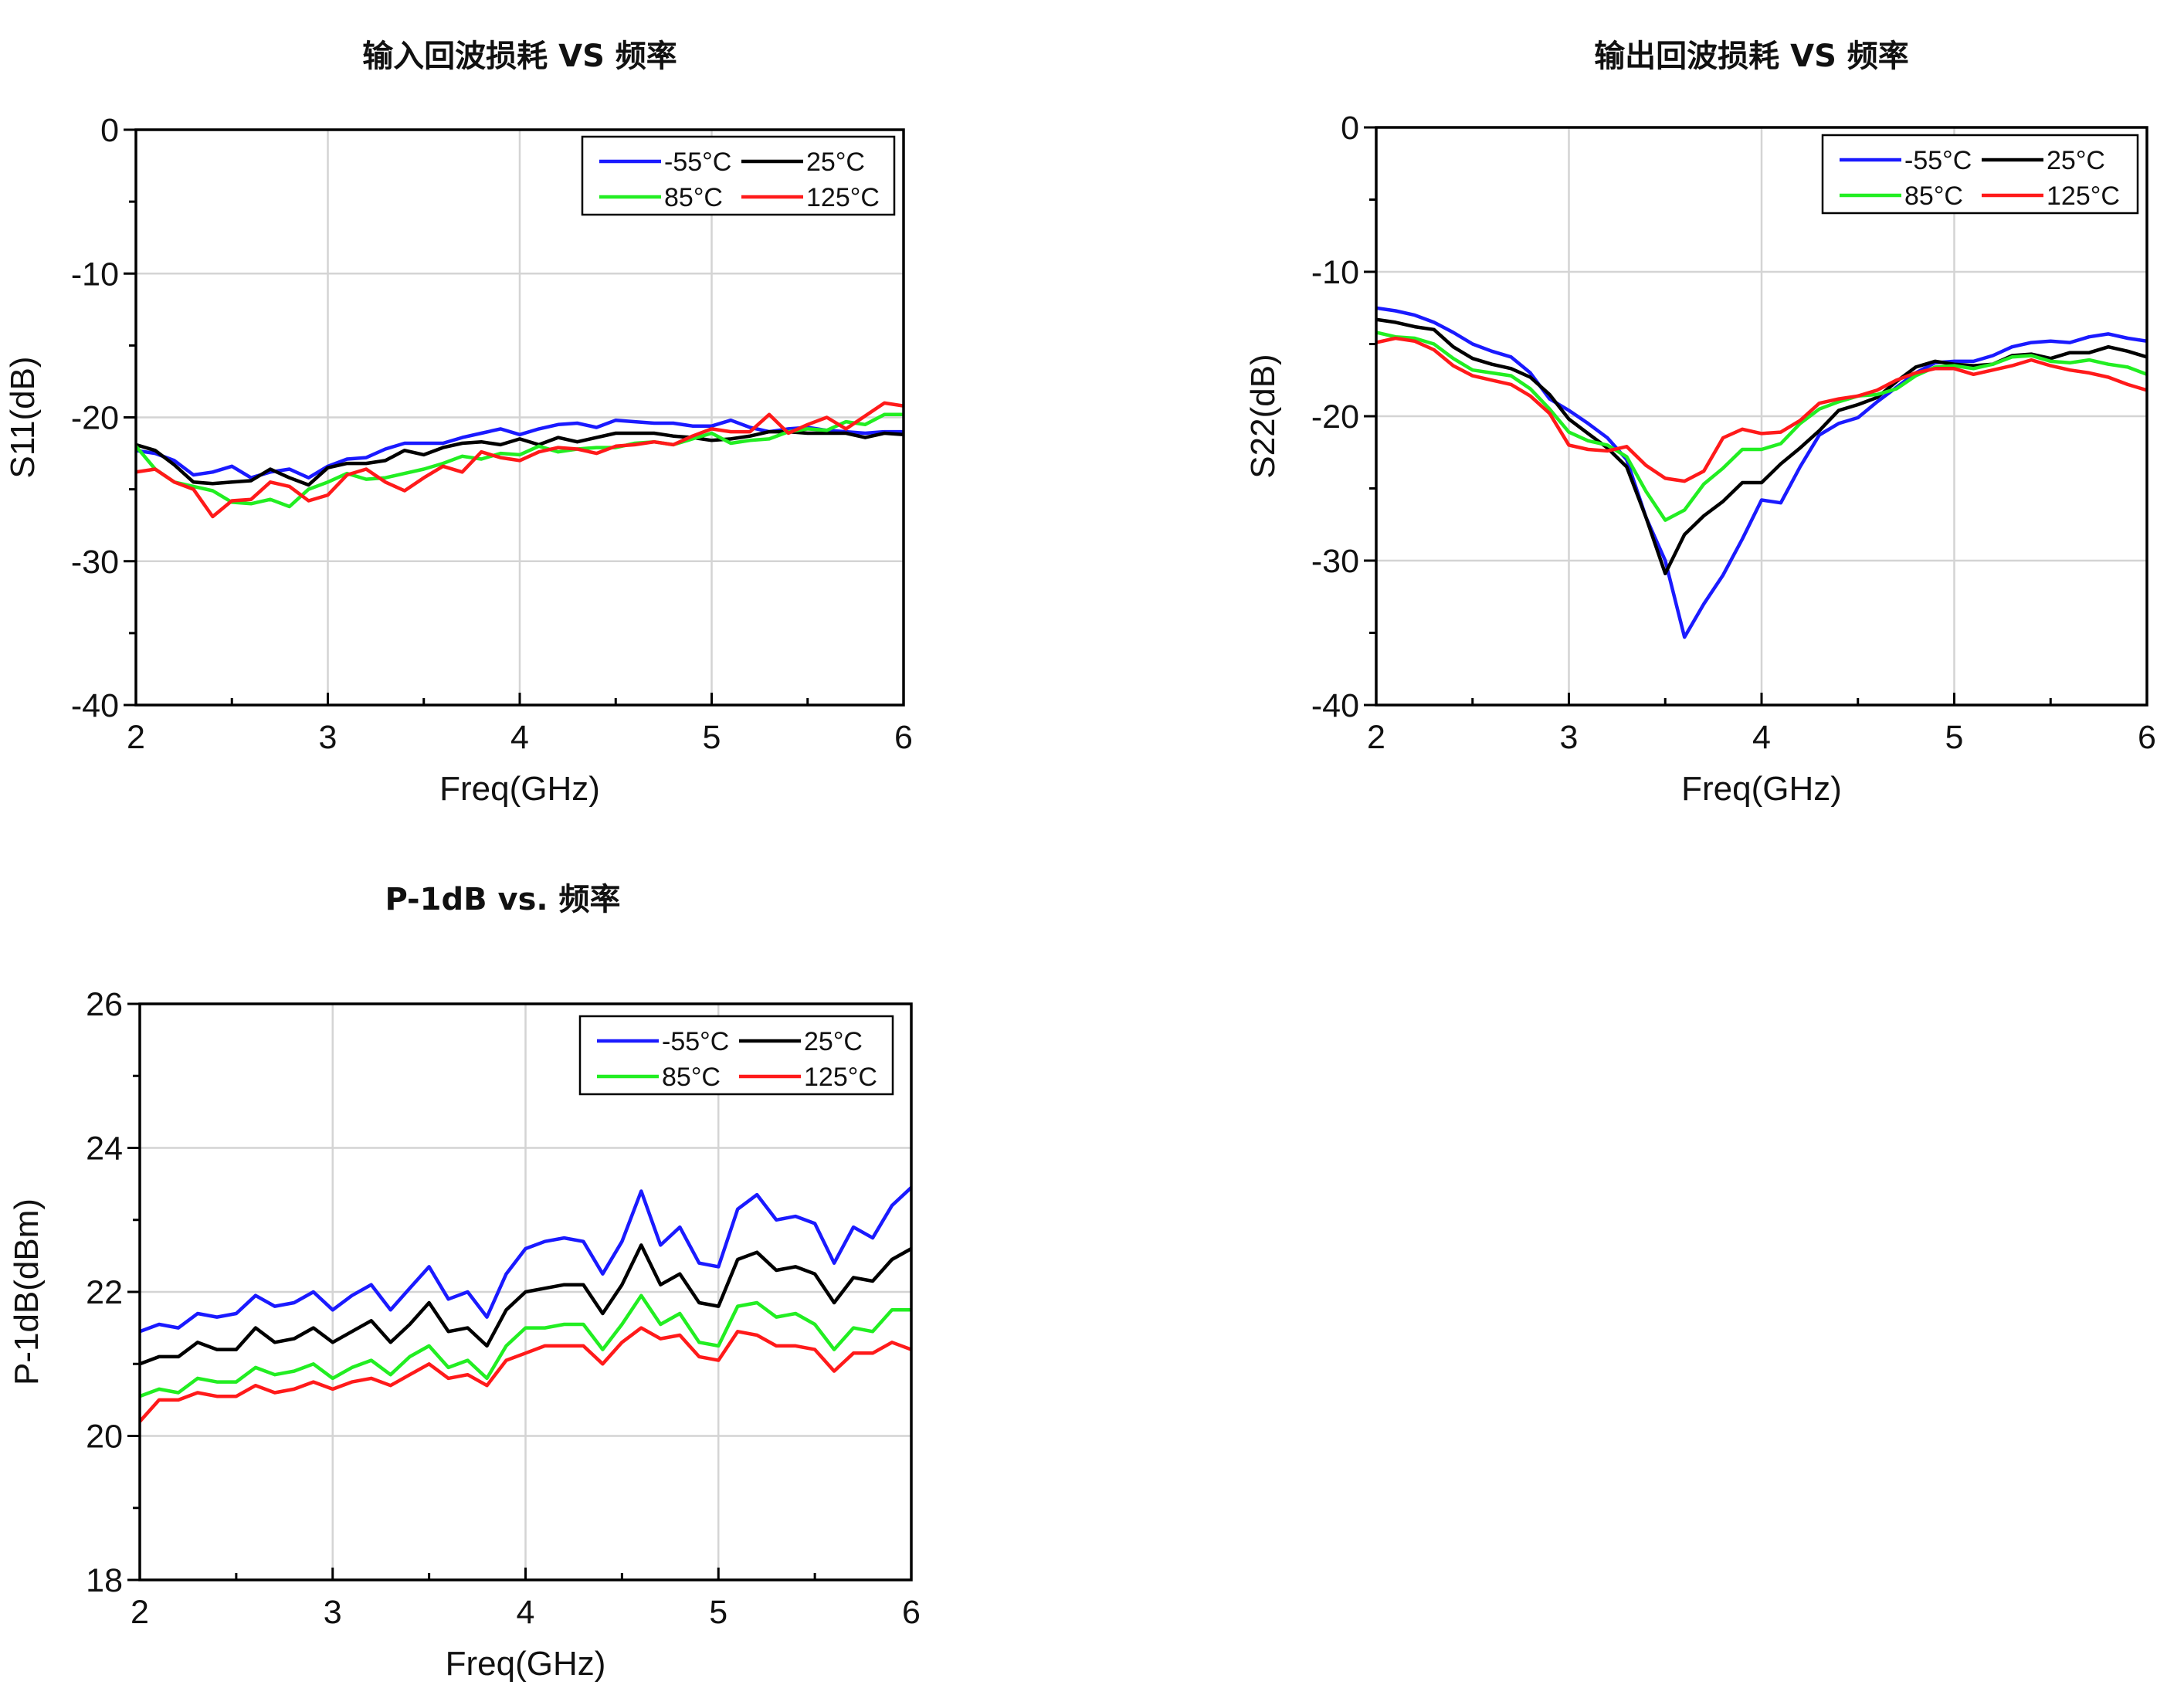 This screenshot has height=1695, width=2184. Describe the element at coordinates (519, 56) in the screenshot. I see `chart-title: 输入回波损耗 VS 频率` at that location.